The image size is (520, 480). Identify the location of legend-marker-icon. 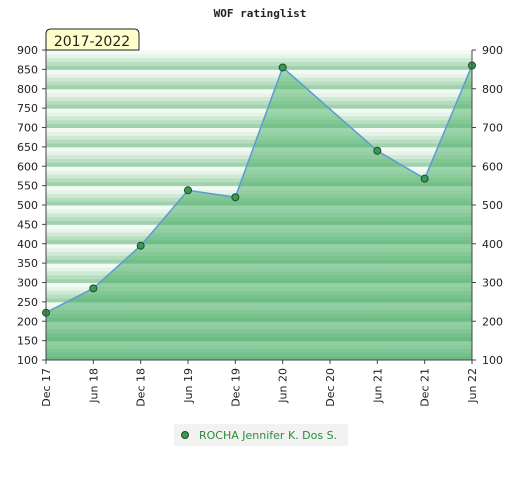
(185, 435).